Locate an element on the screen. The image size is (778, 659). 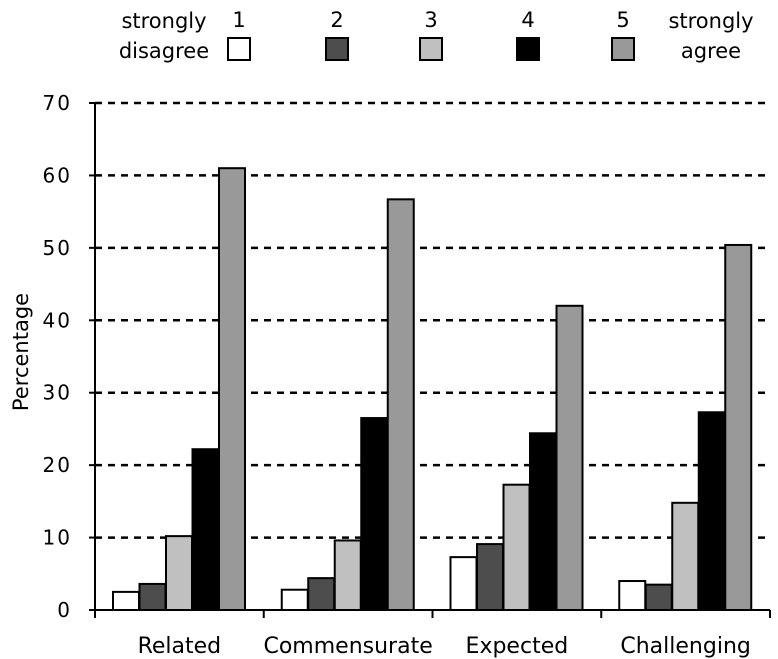
y-tick-label: 30 is located at coordinates (57, 393).